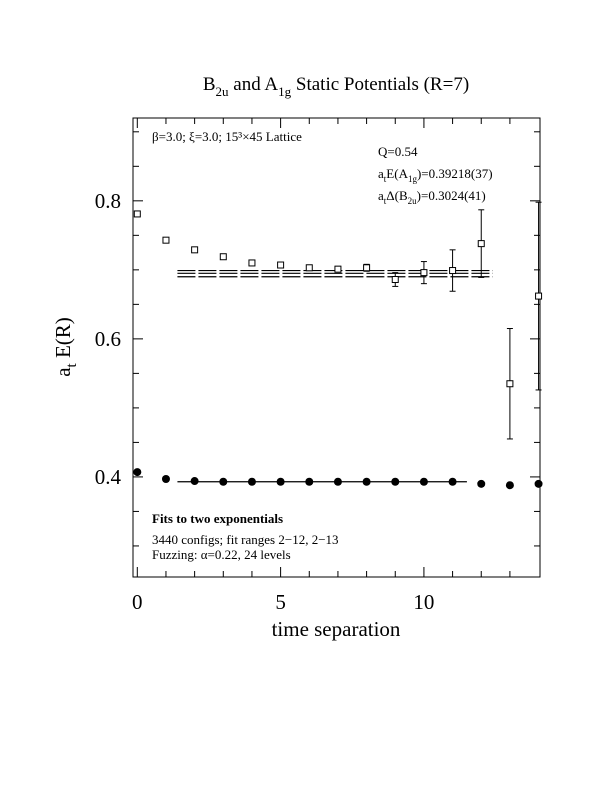 The image size is (612, 792). I want to click on y-axis-label: at E(R), so click(65, 347).